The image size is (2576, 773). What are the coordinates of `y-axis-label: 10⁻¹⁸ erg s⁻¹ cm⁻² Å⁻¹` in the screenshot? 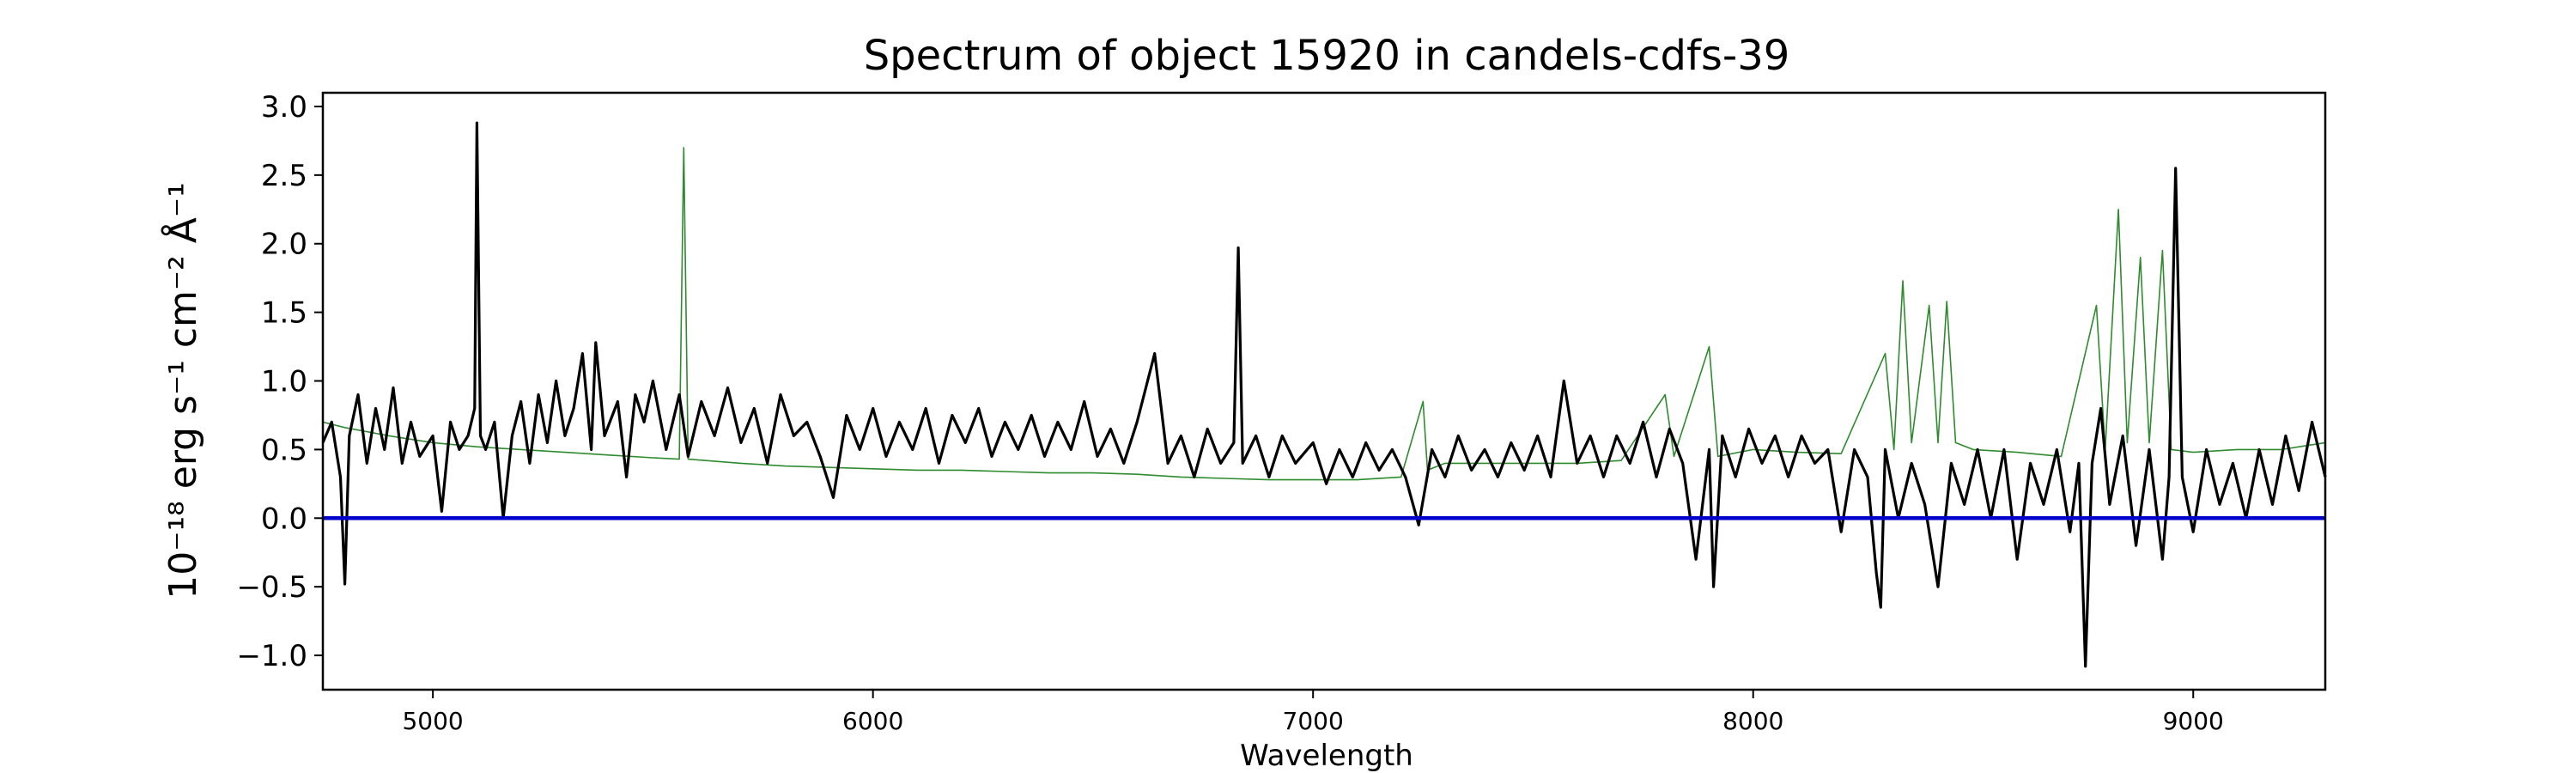 It's located at (182, 390).